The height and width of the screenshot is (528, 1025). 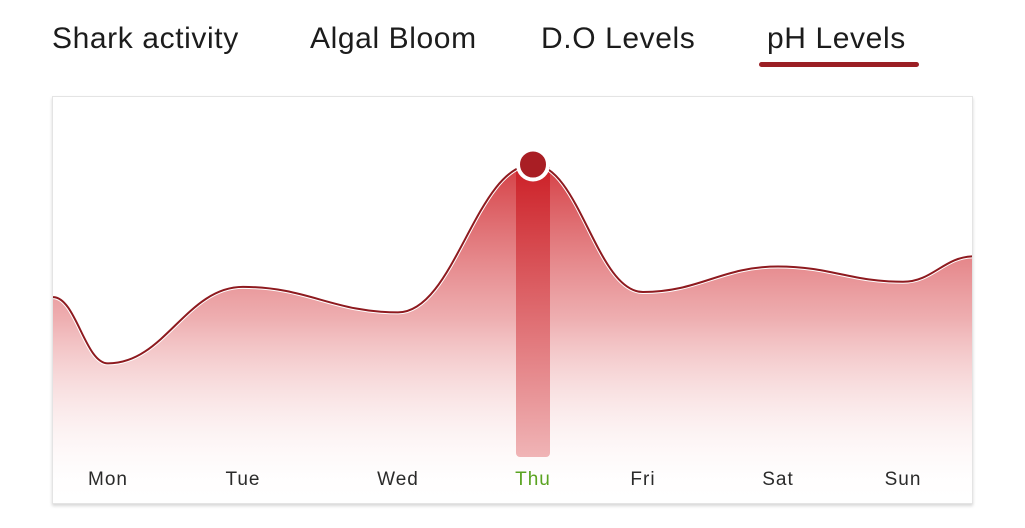 I want to click on day-label-sat: Sat, so click(x=778, y=479).